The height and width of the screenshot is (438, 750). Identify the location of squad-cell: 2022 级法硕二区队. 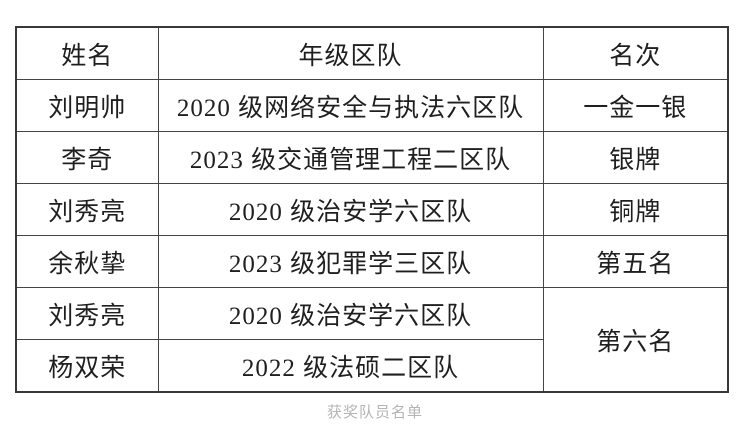
(350, 366).